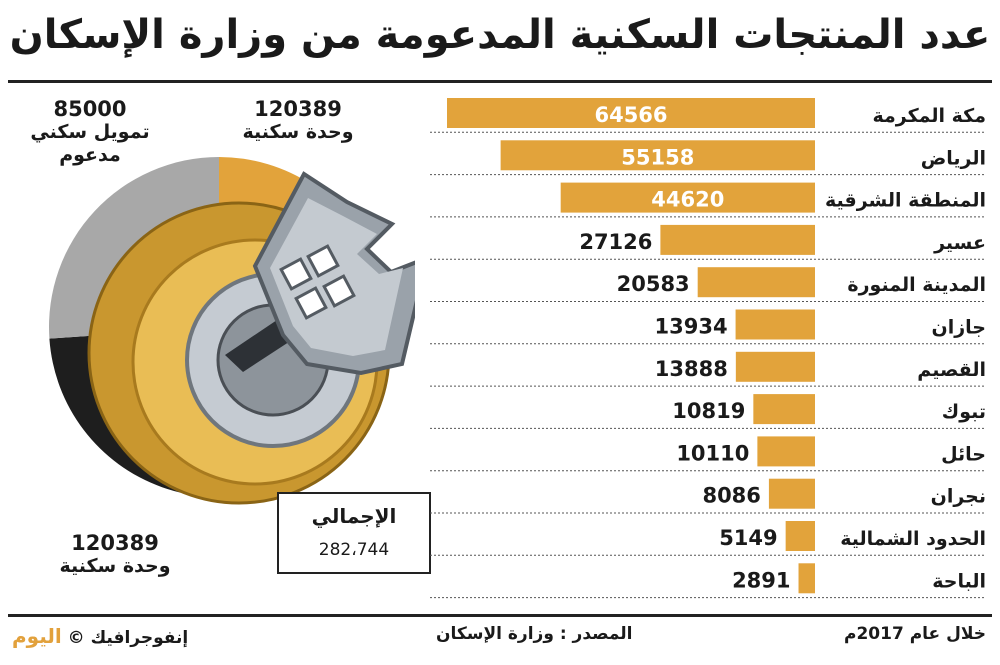 This screenshot has width=1000, height=665. Describe the element at coordinates (691, 327) in the screenshot. I see `bar-value-label: 13934` at that location.